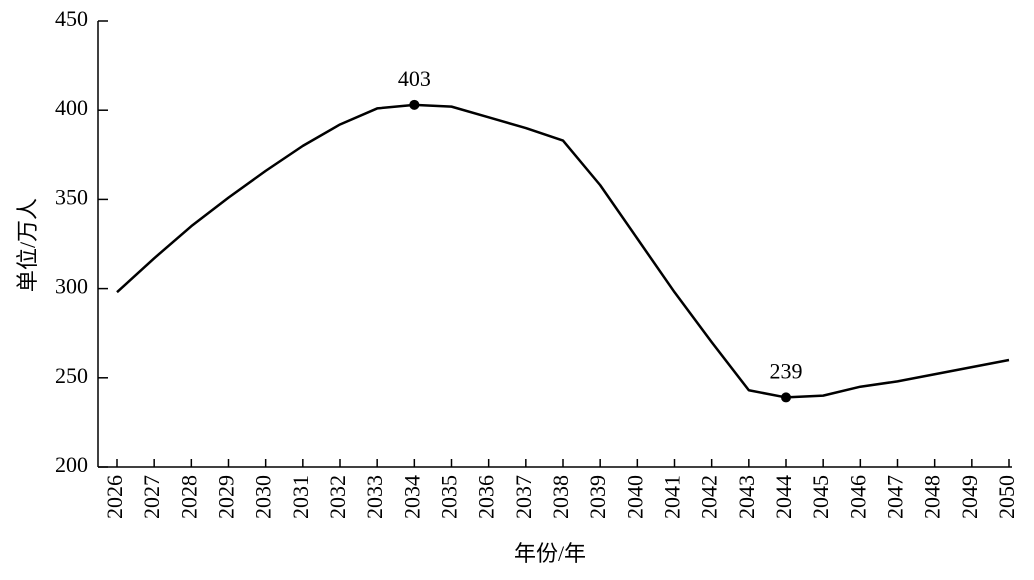 Image resolution: width=1034 pixels, height=580 pixels. Describe the element at coordinates (746, 497) in the screenshot. I see `x-tick-label: 2043` at that location.